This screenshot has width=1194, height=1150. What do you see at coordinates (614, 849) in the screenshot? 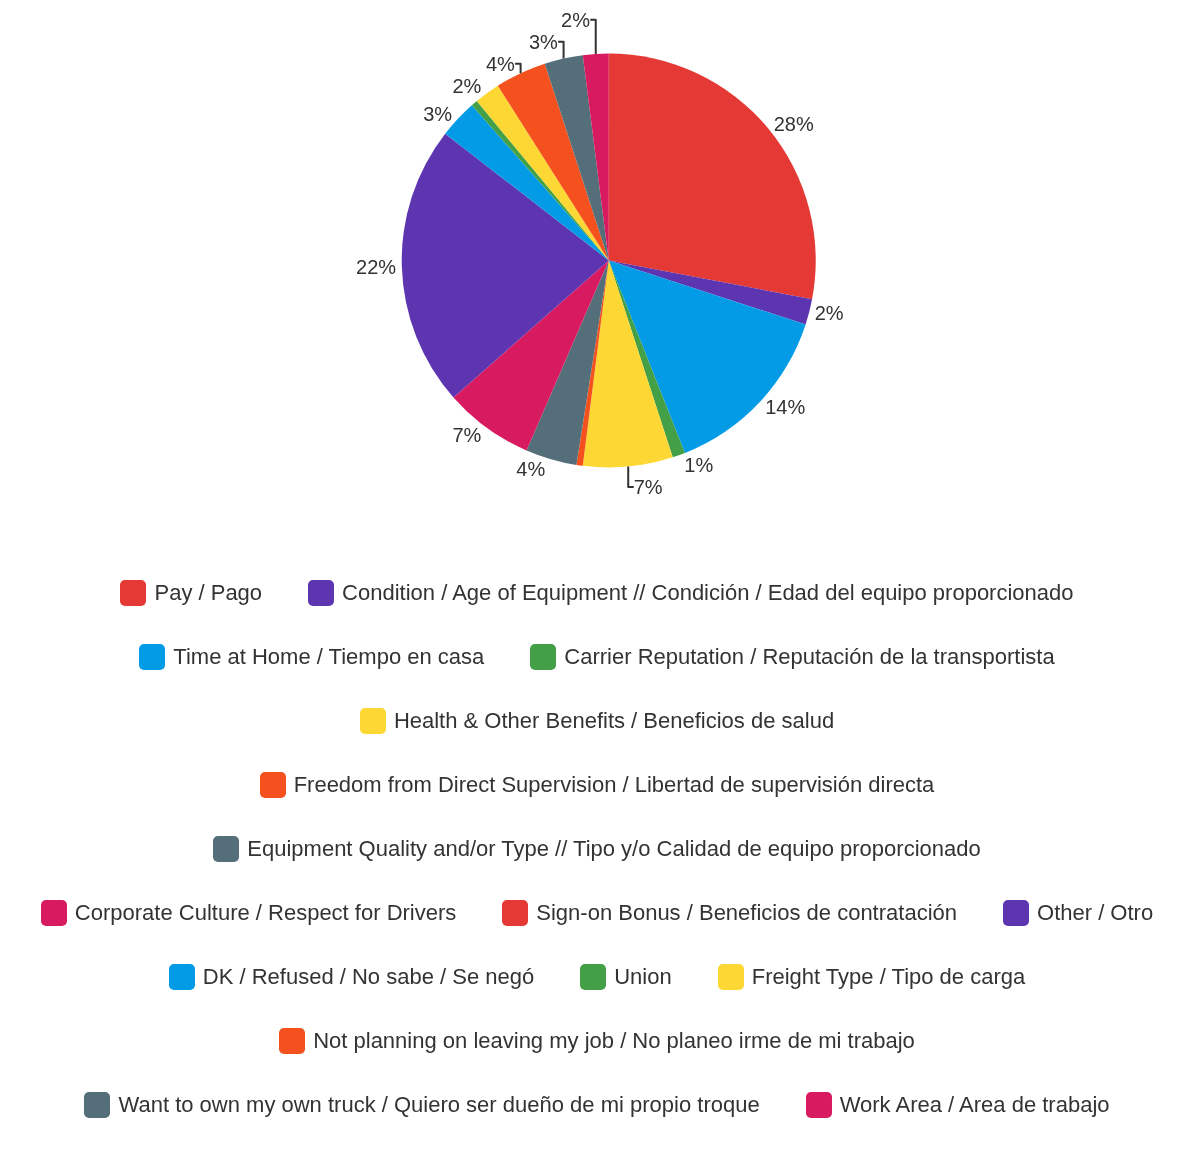
I see `legend-label: Equipment Quality and/or Type // Tipo y/o Calidad de equipo proporcionado` at bounding box center [614, 849].